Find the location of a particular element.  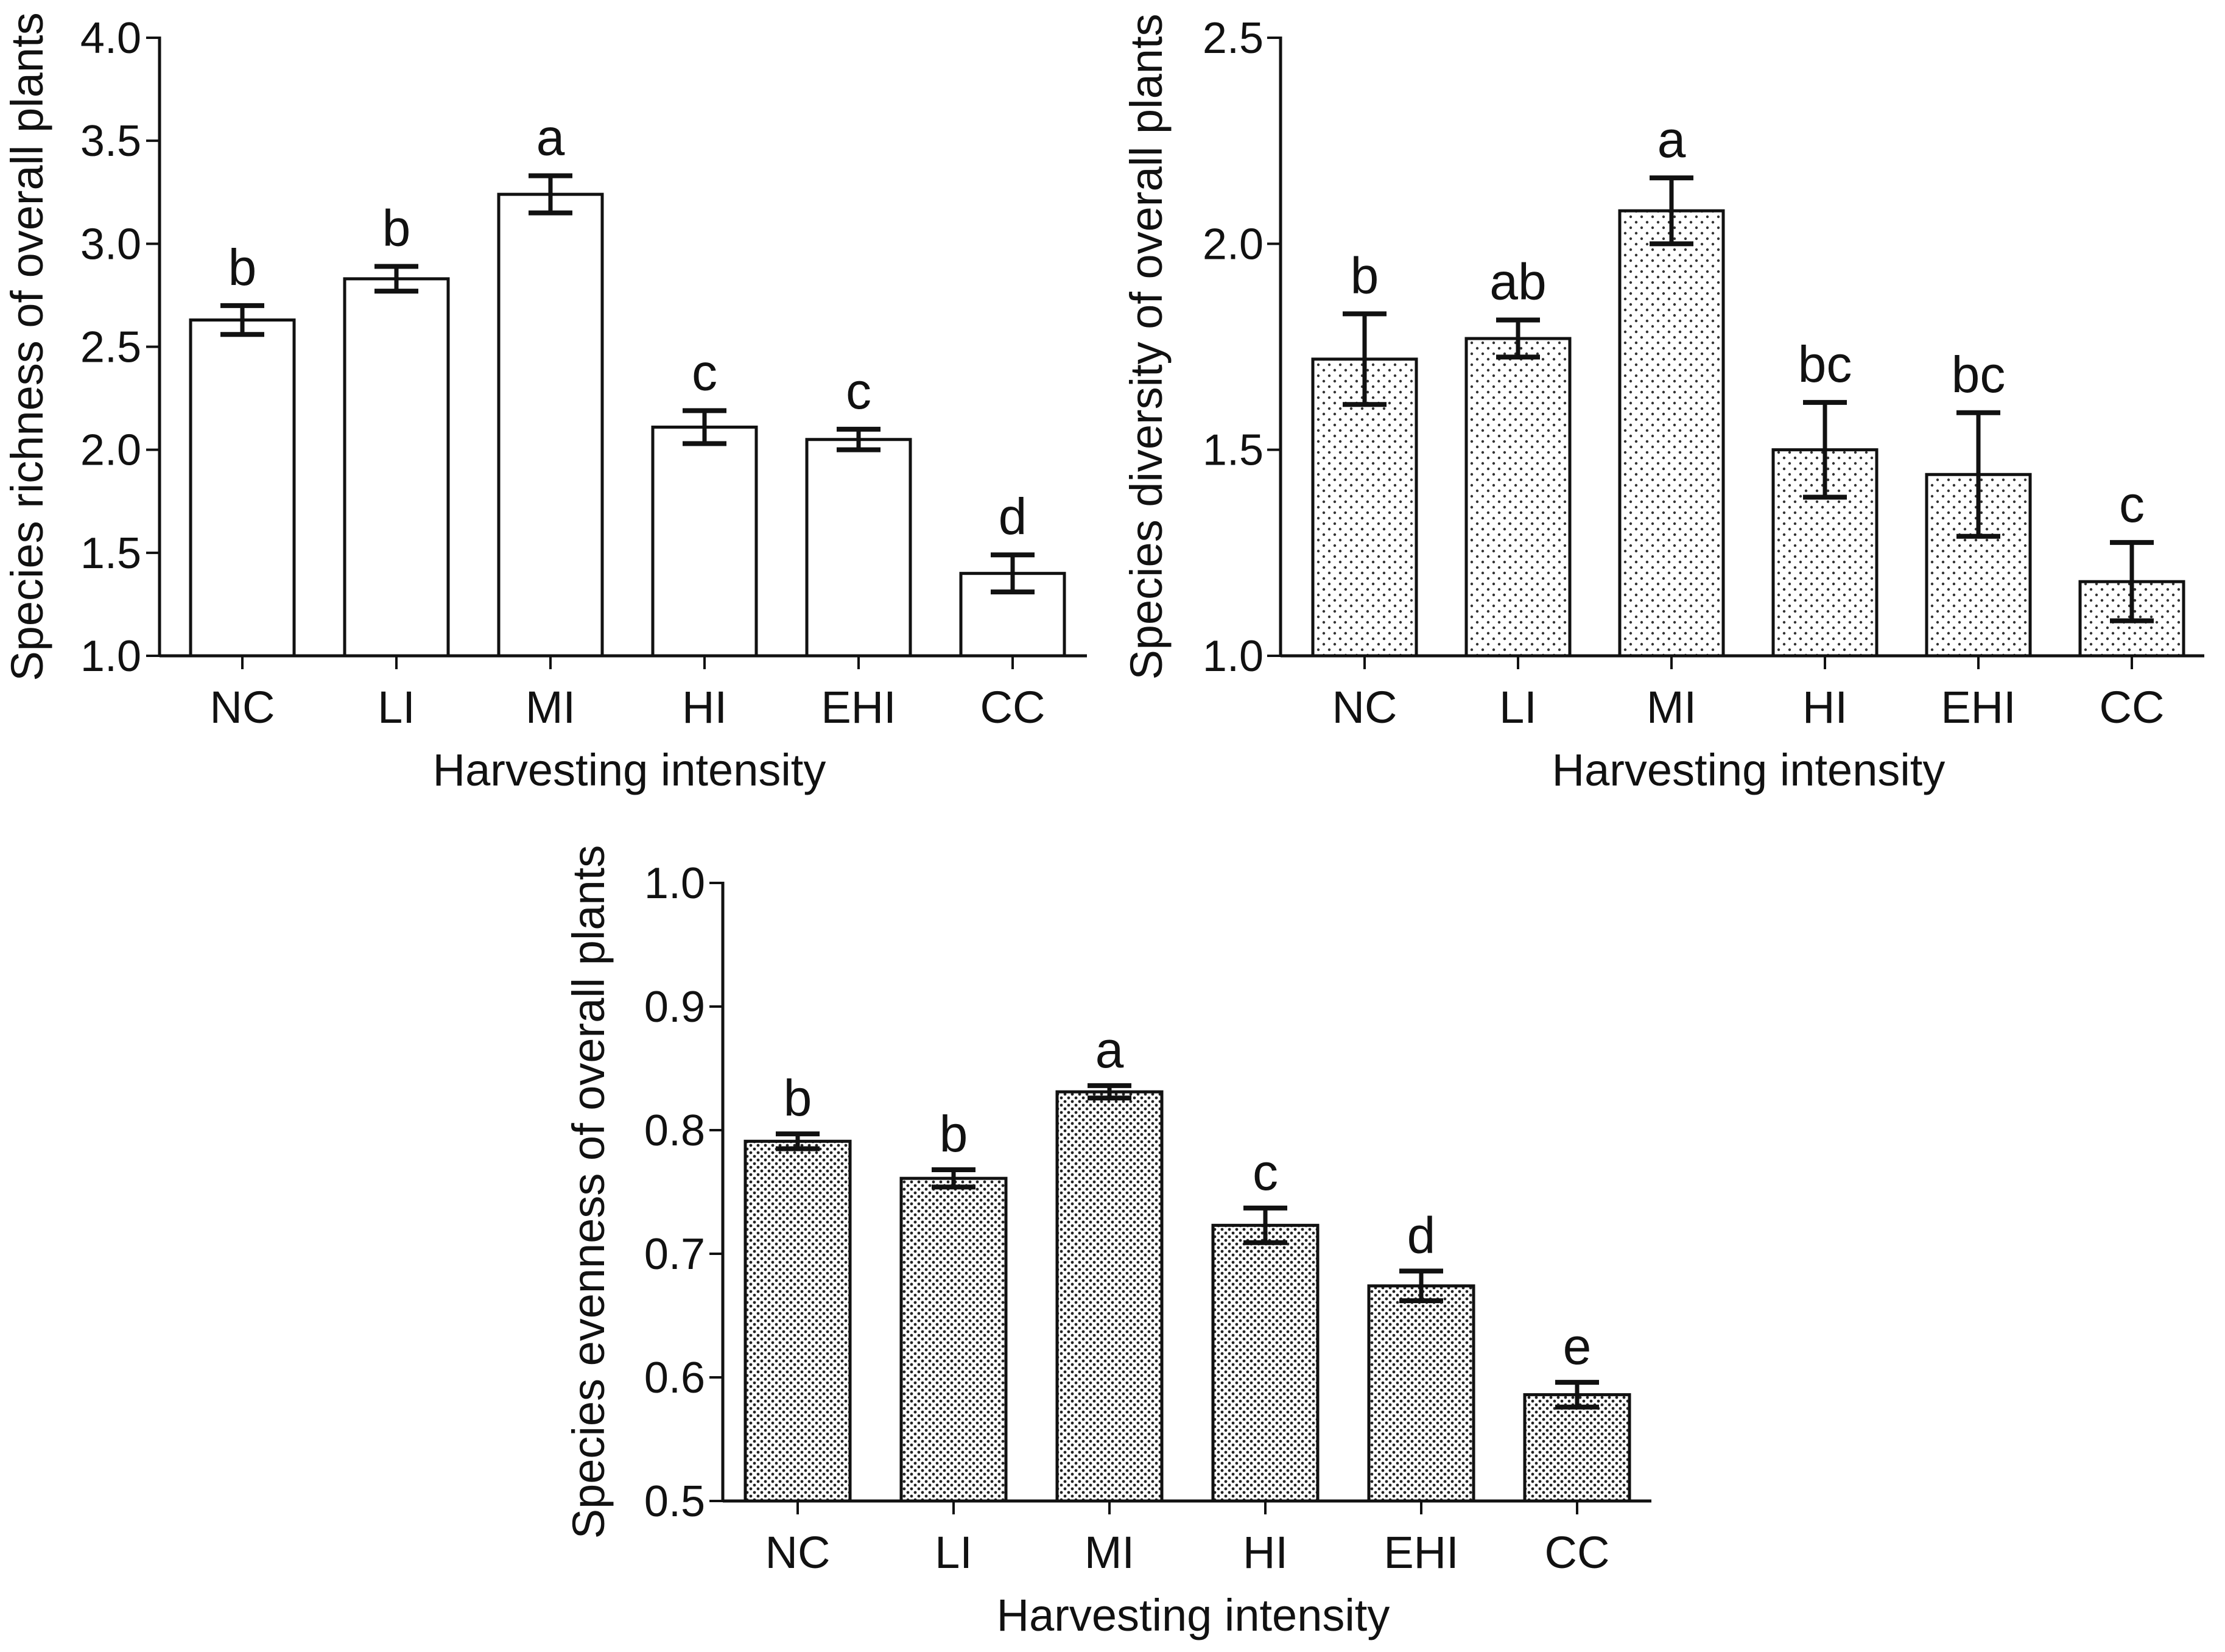

y-tick-label: 0.9 is located at coordinates (674, 1008).